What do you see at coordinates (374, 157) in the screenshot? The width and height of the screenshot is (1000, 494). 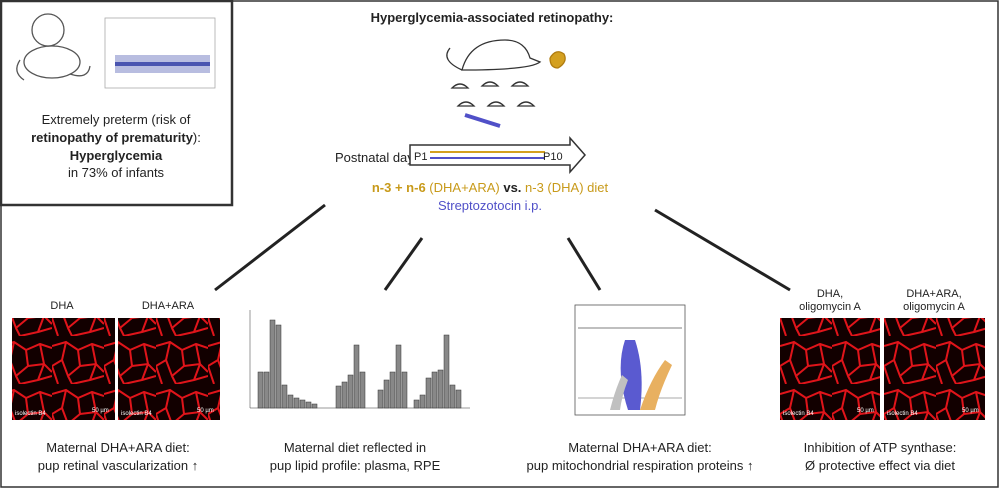 I see `postnatal-label: Postnatal day` at bounding box center [374, 157].